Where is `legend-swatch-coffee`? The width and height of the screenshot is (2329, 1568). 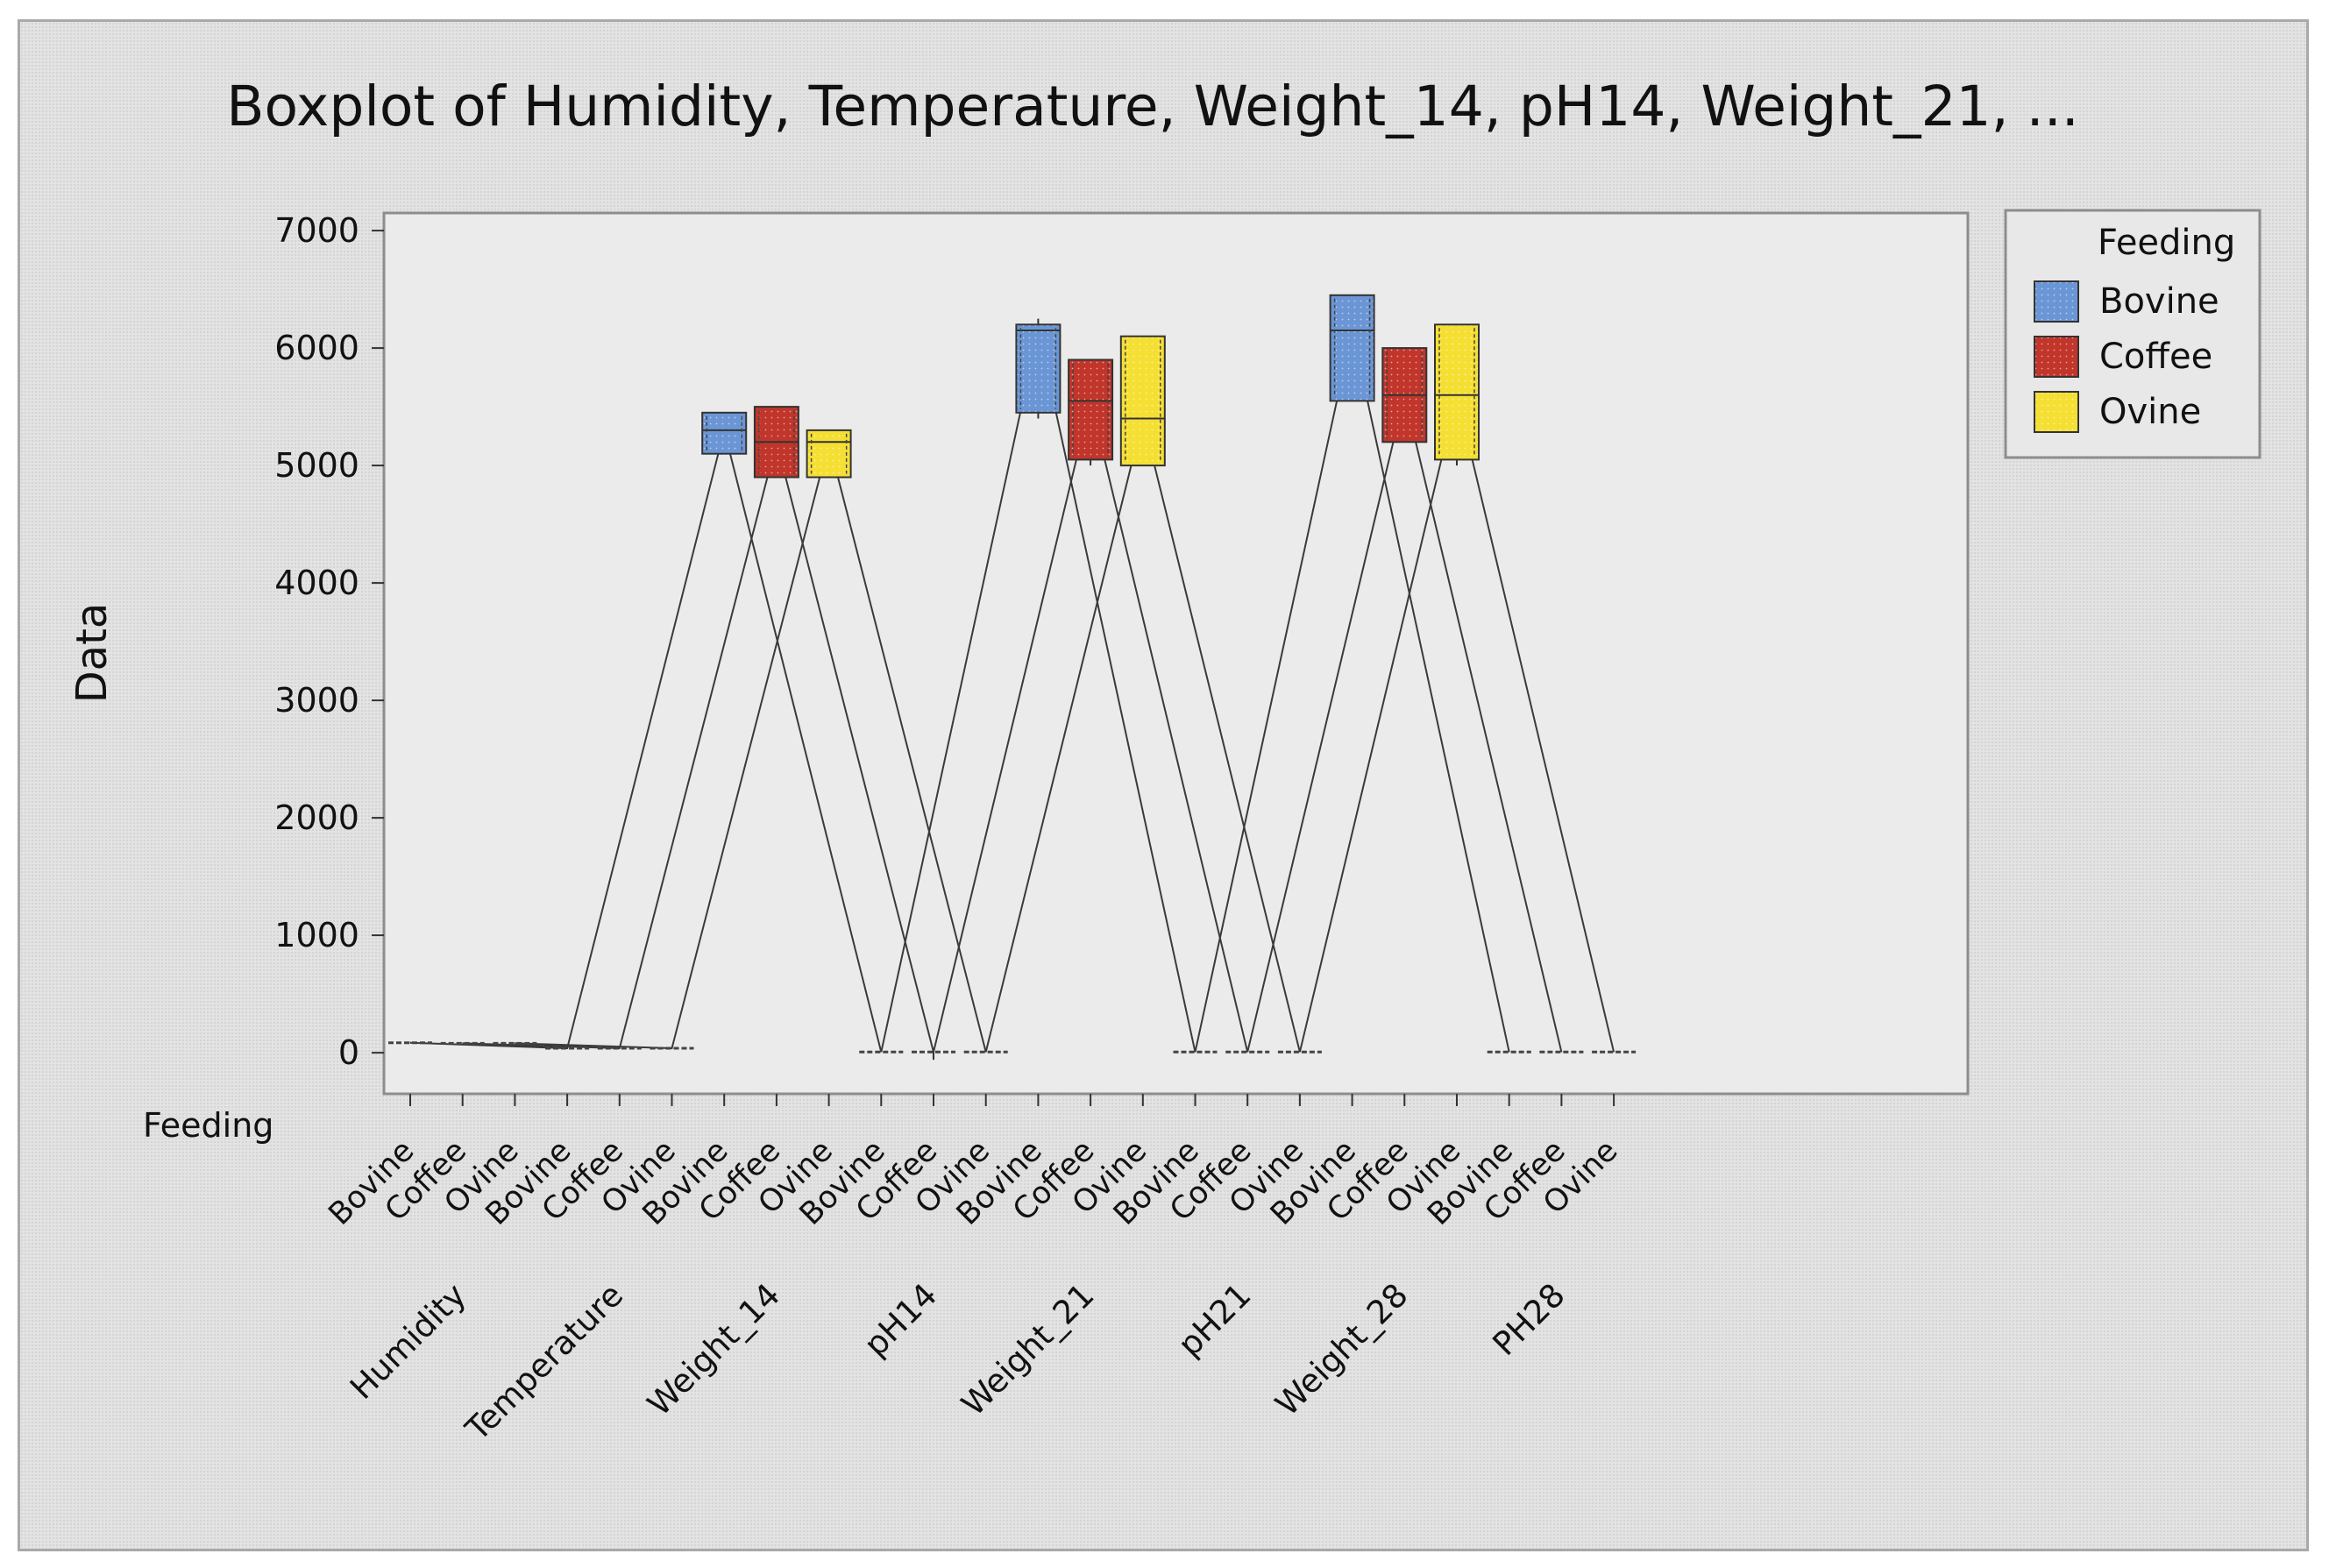 legend-swatch-coffee is located at coordinates (2056, 357).